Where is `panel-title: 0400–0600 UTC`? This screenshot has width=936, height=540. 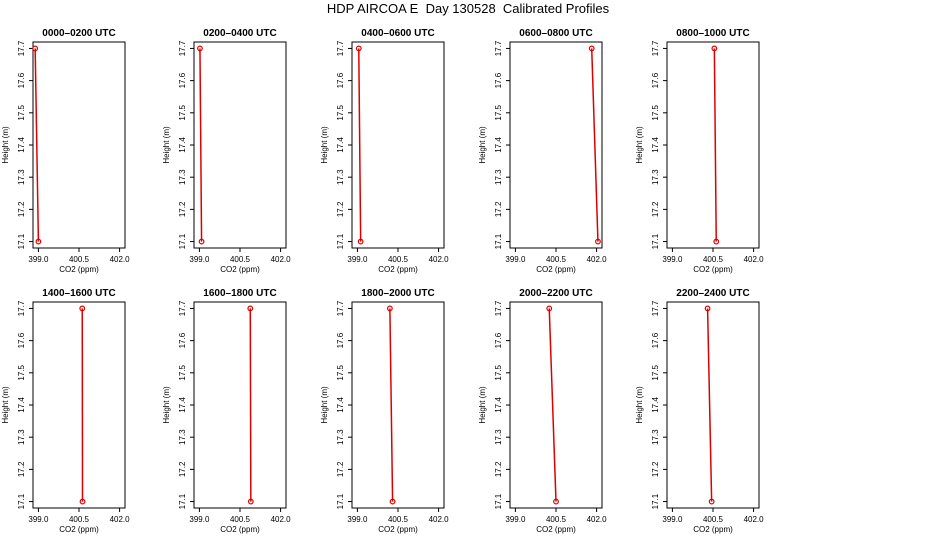
panel-title: 0400–0600 UTC is located at coordinates (397, 33).